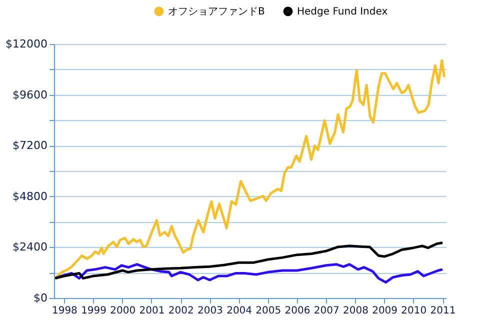 Image resolution: width=480 pixels, height=320 pixels. I want to click on x-tick-label: 2006, so click(297, 311).